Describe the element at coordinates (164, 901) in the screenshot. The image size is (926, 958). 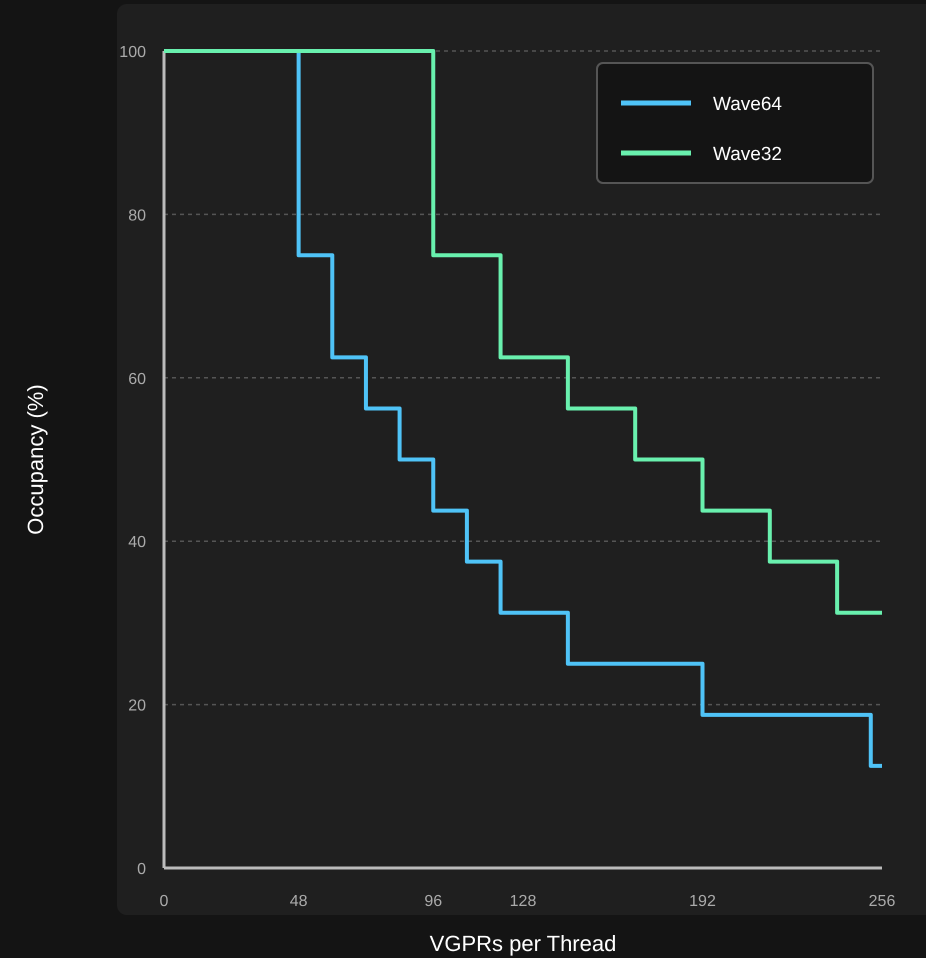
I see `x-tick-label: 0` at that location.